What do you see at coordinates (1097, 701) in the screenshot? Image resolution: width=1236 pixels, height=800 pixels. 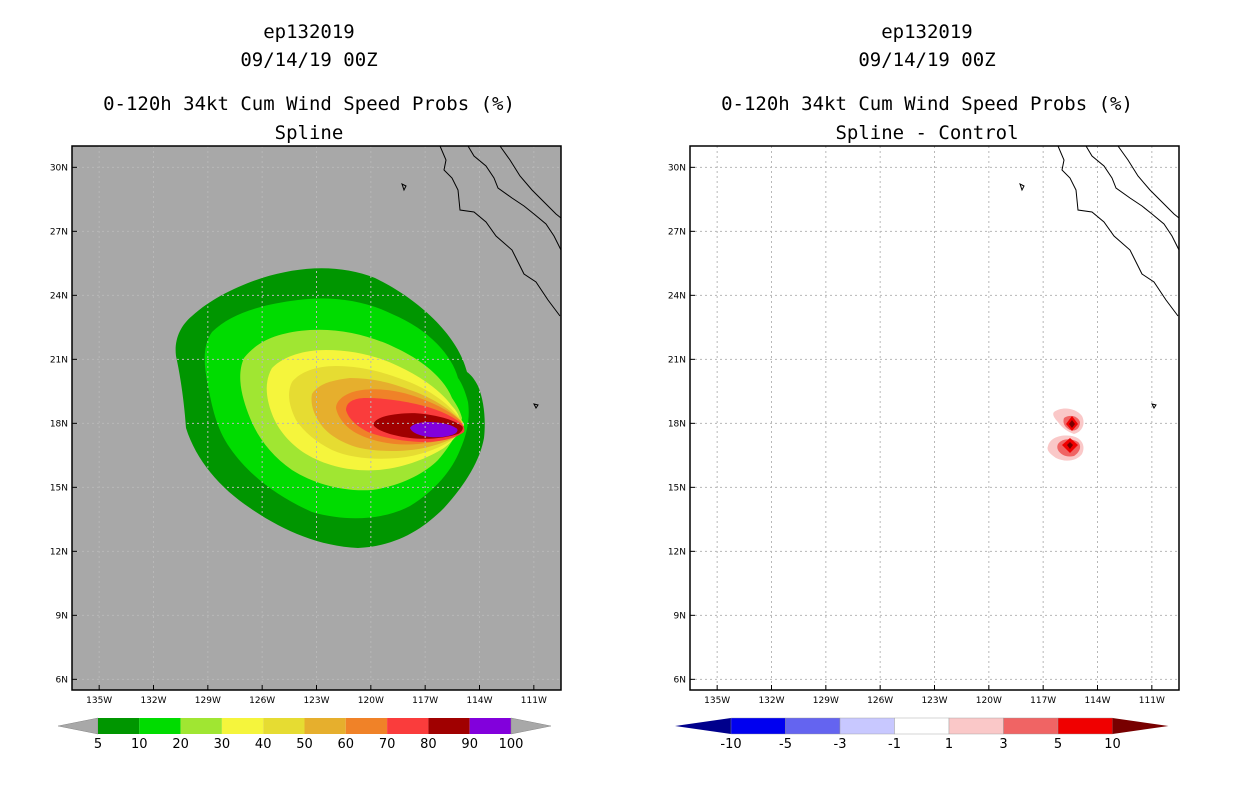 I see `x-tick-label: 114W` at bounding box center [1097, 701].